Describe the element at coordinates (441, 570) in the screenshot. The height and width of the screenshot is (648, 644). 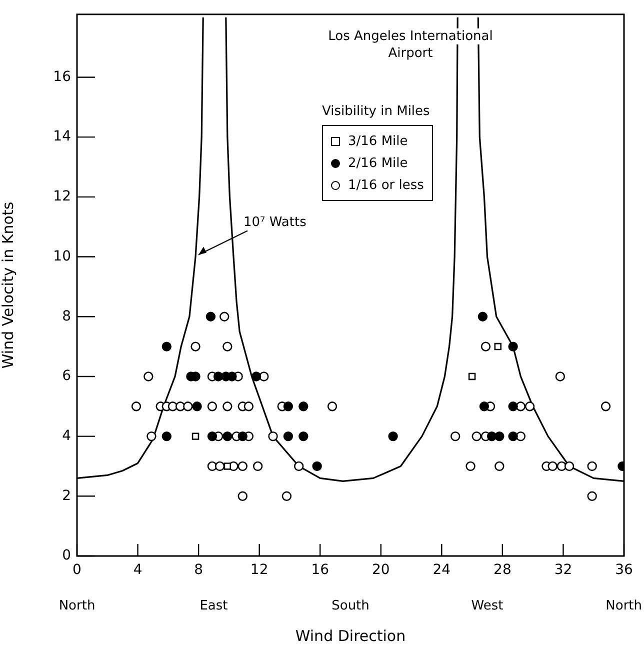
I see `x-tick-label: 24` at that location.